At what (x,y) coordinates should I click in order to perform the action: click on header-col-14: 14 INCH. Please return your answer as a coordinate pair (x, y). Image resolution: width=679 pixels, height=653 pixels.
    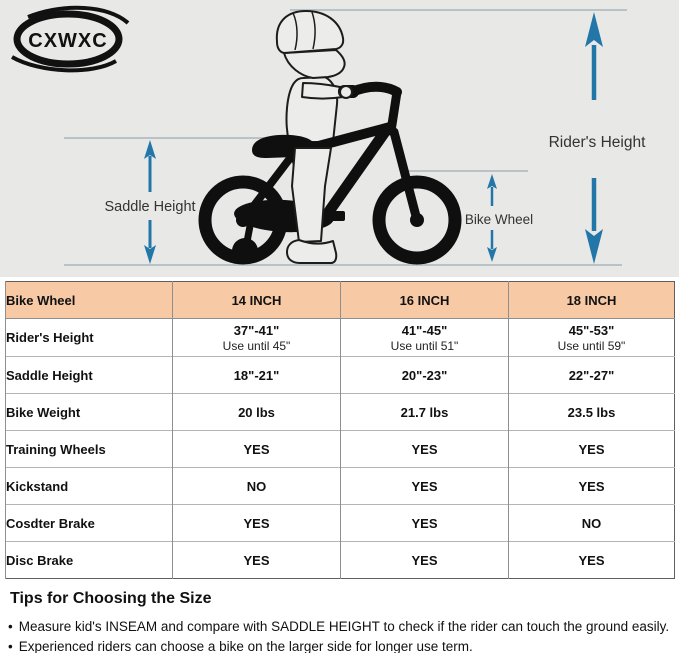
    Looking at the image, I should click on (256, 300).